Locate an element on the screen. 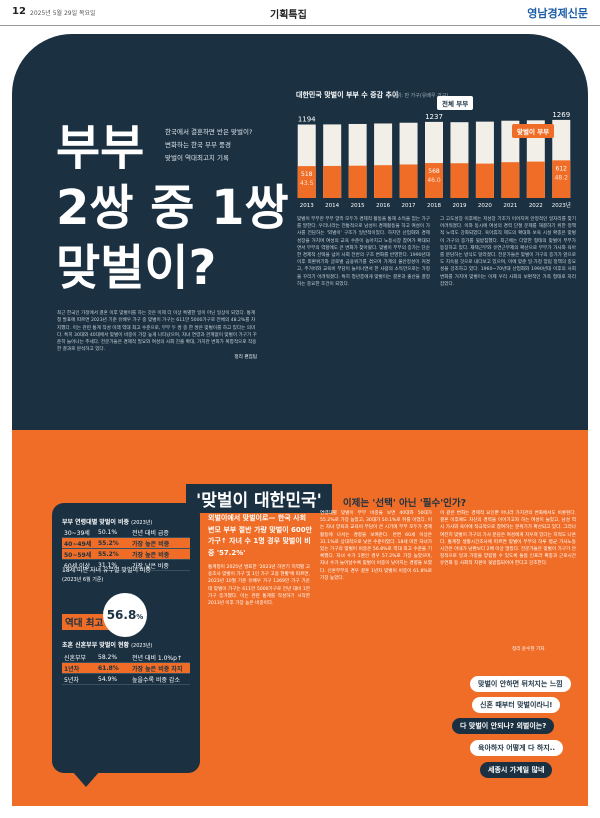 The image size is (600, 818). section-title: 기획특집 is located at coordinates (288, 15).